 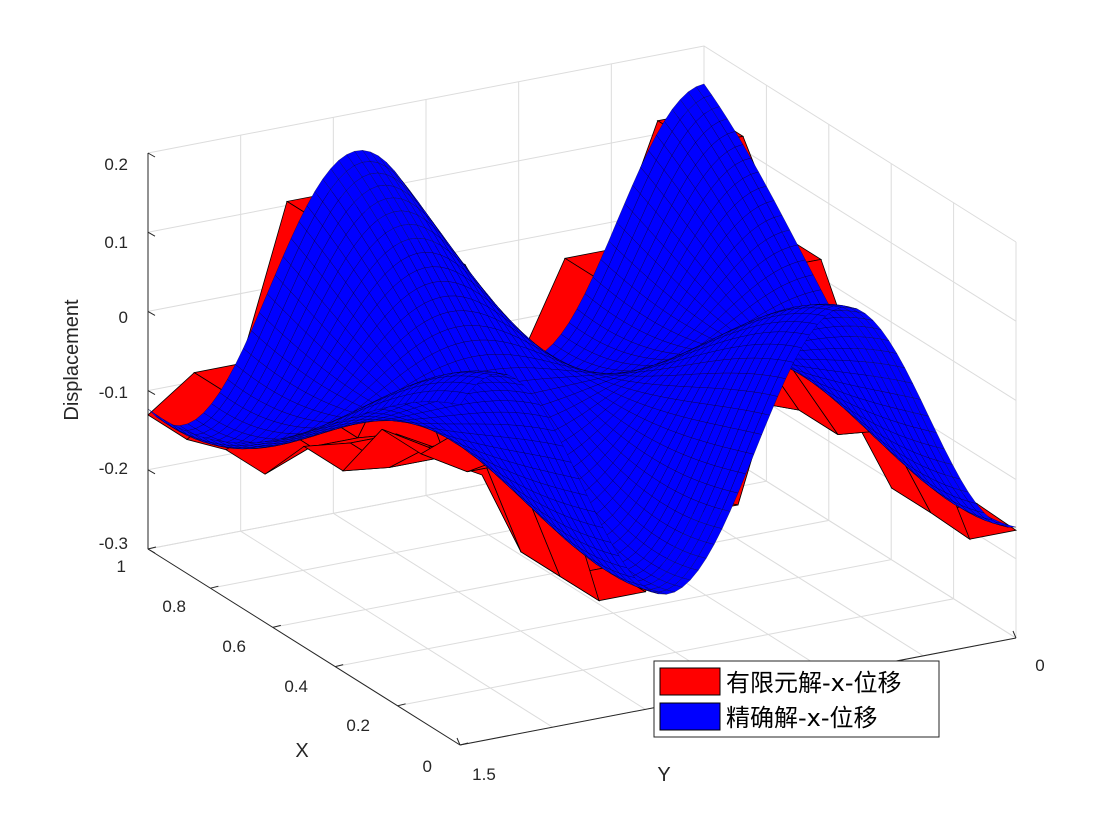 What do you see at coordinates (113, 543) in the screenshot?
I see `z-tick-label: -0.3` at bounding box center [113, 543].